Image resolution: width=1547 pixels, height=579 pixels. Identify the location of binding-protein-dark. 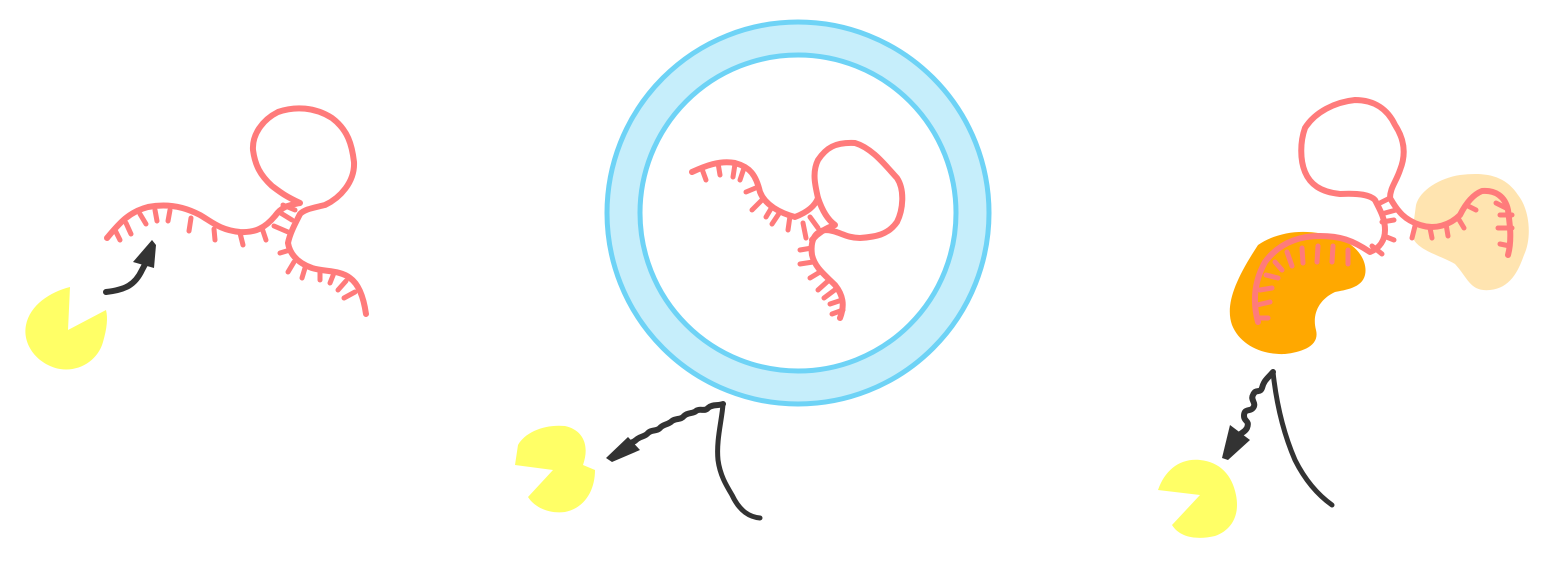
(1297, 293).